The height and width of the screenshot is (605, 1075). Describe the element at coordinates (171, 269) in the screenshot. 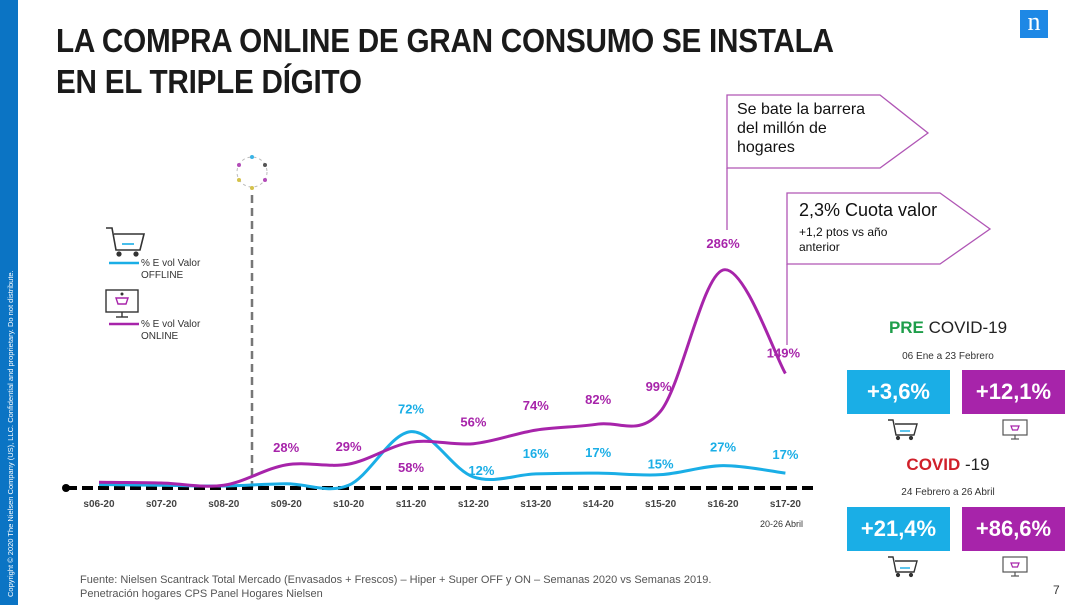

I see `legend-offline-label: % E vol Valor OFFLINE` at that location.